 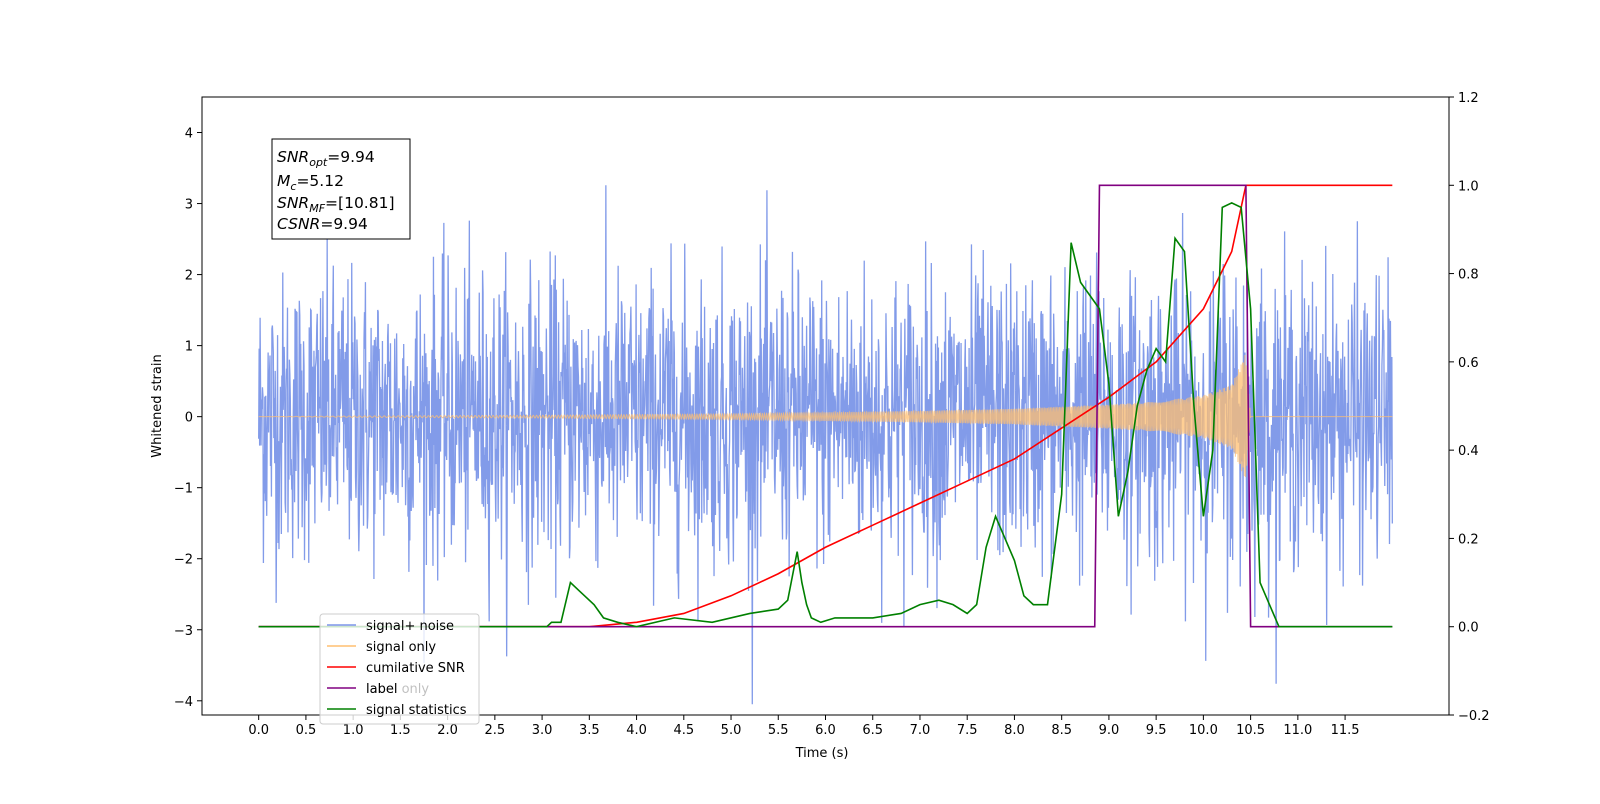 I want to click on legend-entry-signal-noise: signal+ noise, so click(x=410, y=626).